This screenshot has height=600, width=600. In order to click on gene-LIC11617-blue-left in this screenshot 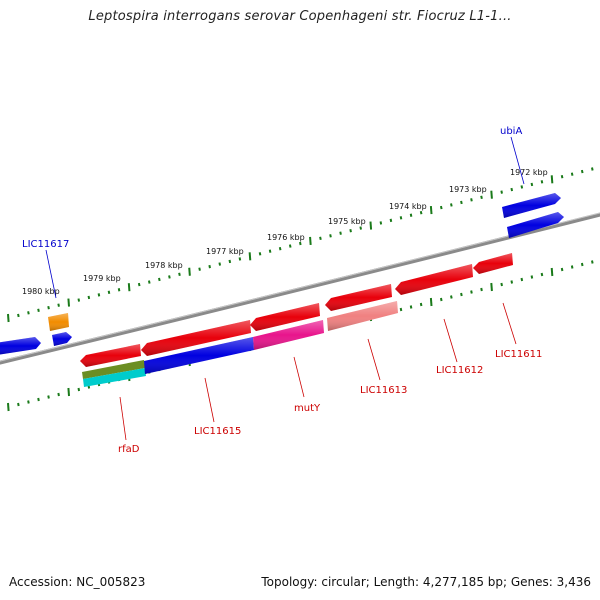, I will do `click(20, 346)`.